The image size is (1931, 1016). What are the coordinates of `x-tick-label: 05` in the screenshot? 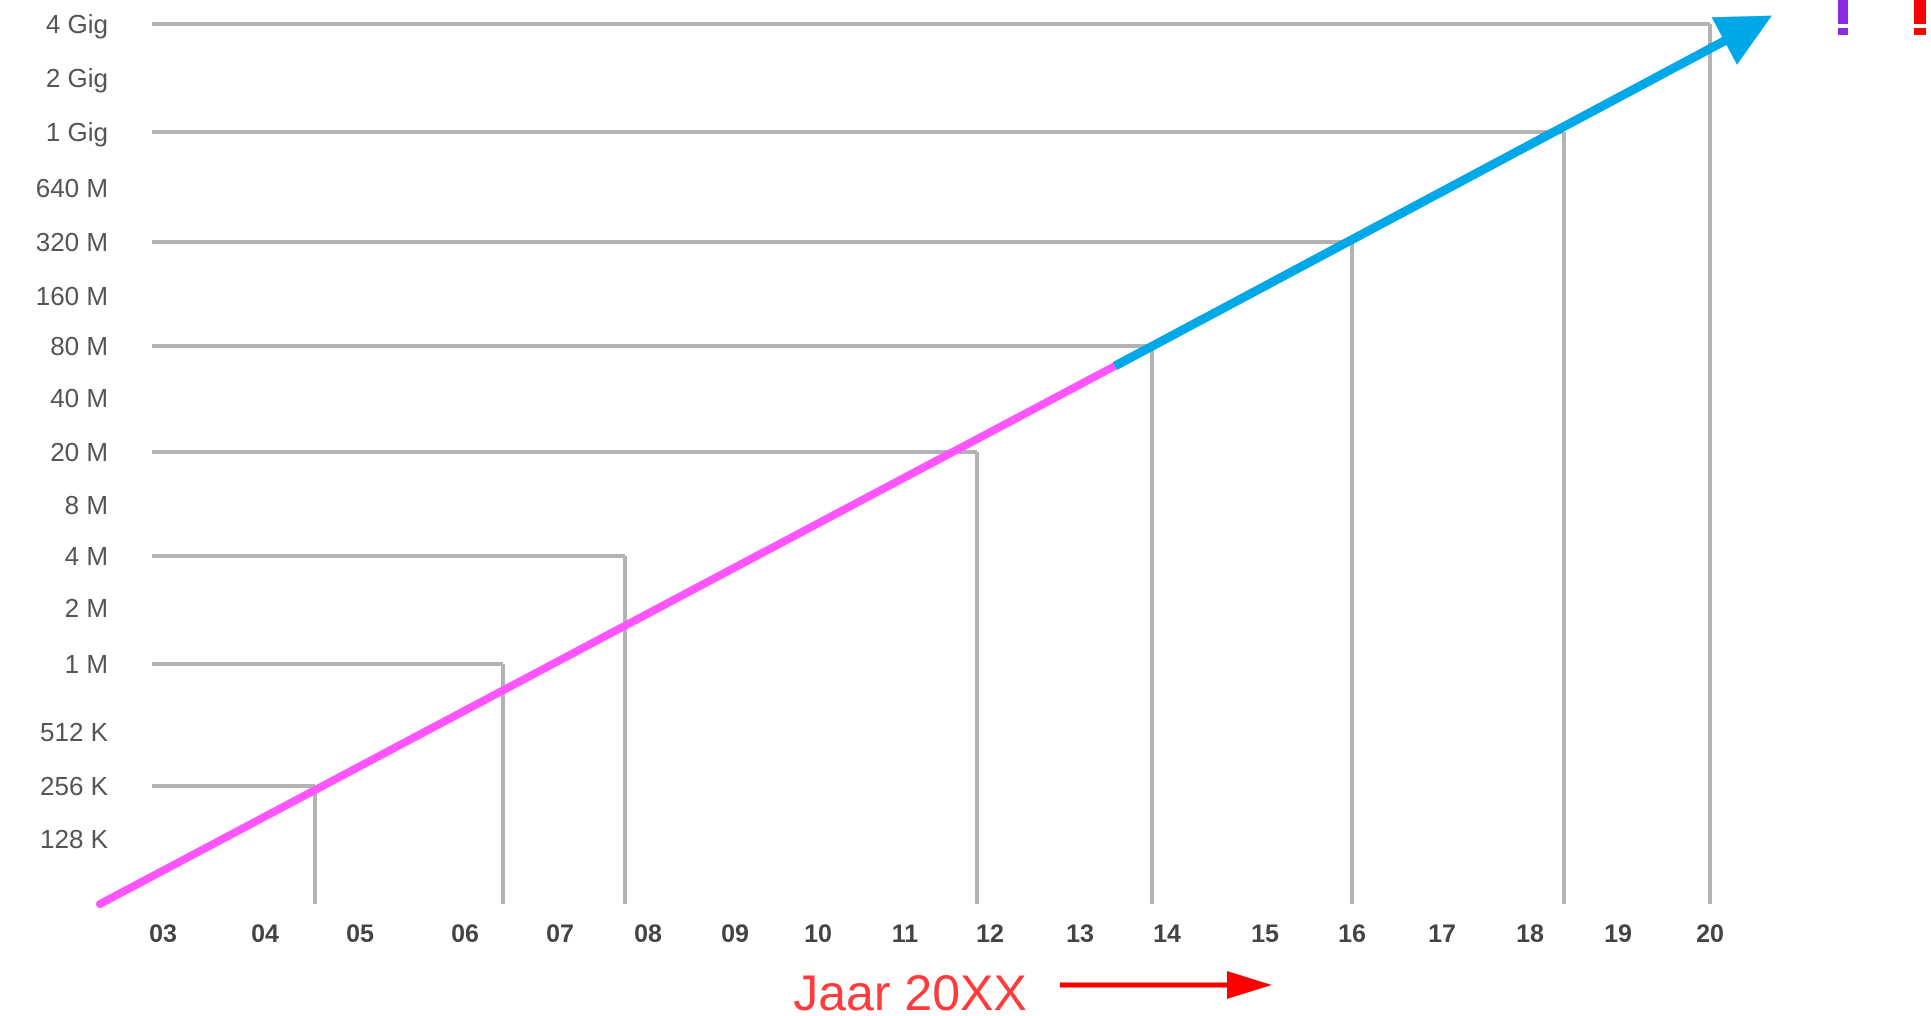 It's located at (360, 934).